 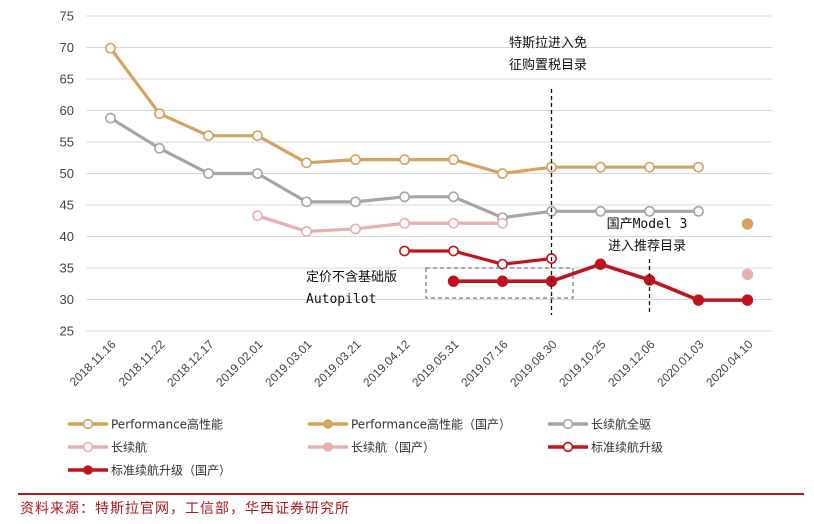 I want to click on y-tick-label: 35, so click(x=67, y=268).